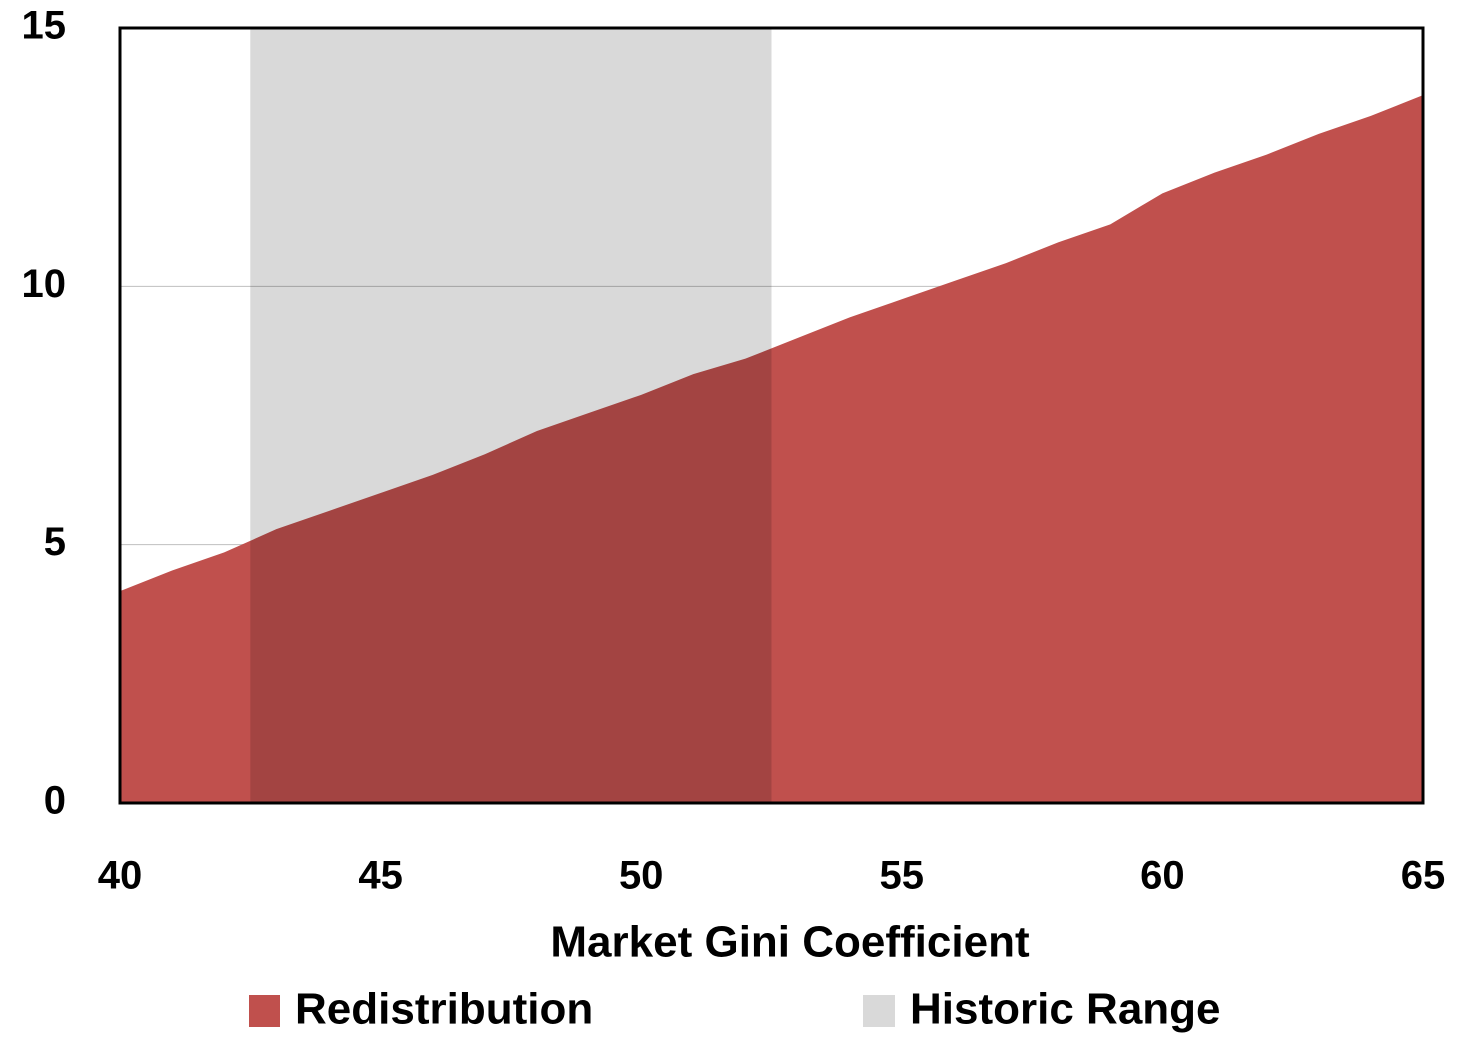  What do you see at coordinates (641, 876) in the screenshot?
I see `x-tick-label: 50` at bounding box center [641, 876].